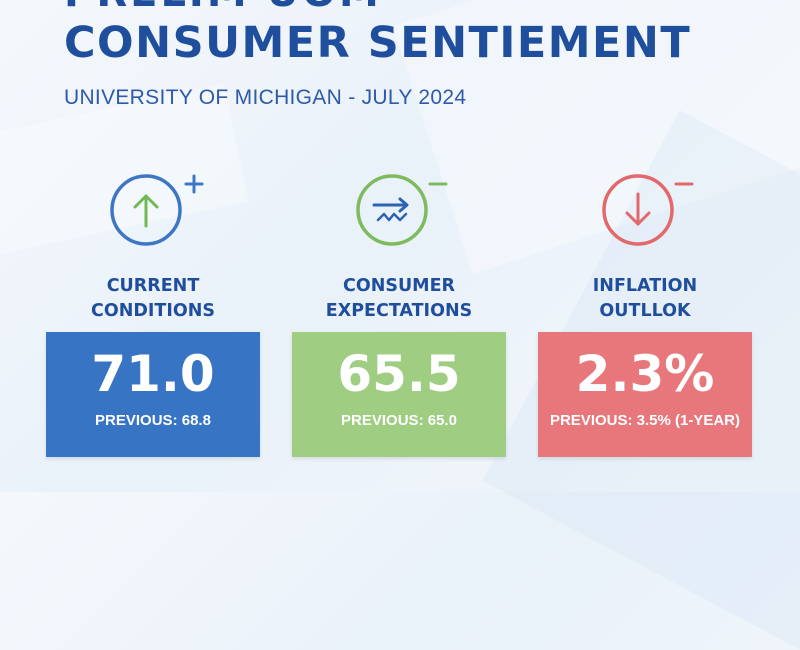  Describe the element at coordinates (645, 374) in the screenshot. I see `metric-value: 2.3%` at that location.